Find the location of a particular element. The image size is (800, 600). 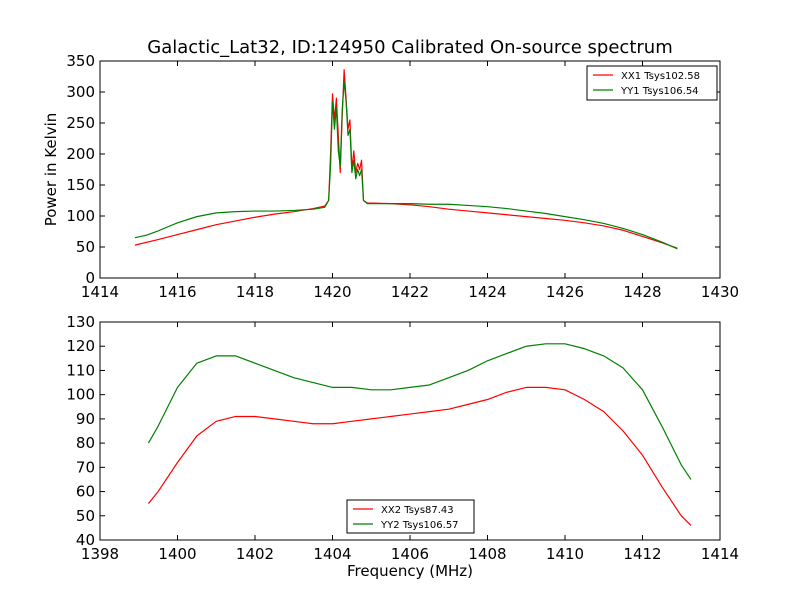

y-tick-label: 80 is located at coordinates (85, 443).